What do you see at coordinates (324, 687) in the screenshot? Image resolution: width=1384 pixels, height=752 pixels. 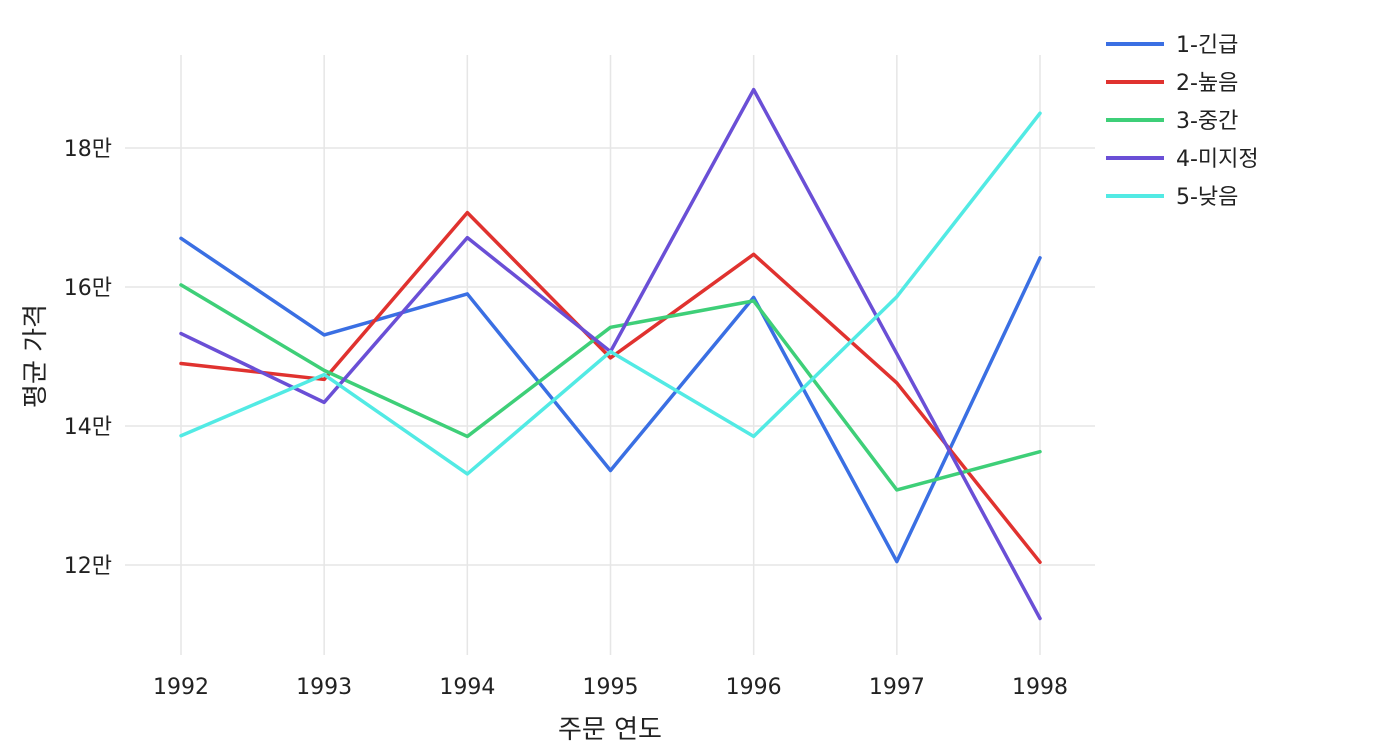 I see `x-tick-label: 1993` at bounding box center [324, 687].